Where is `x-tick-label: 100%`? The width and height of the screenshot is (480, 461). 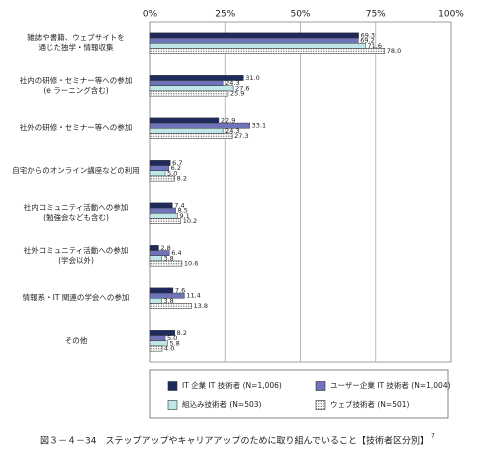
x-tick-label: 100% is located at coordinates (451, 15).